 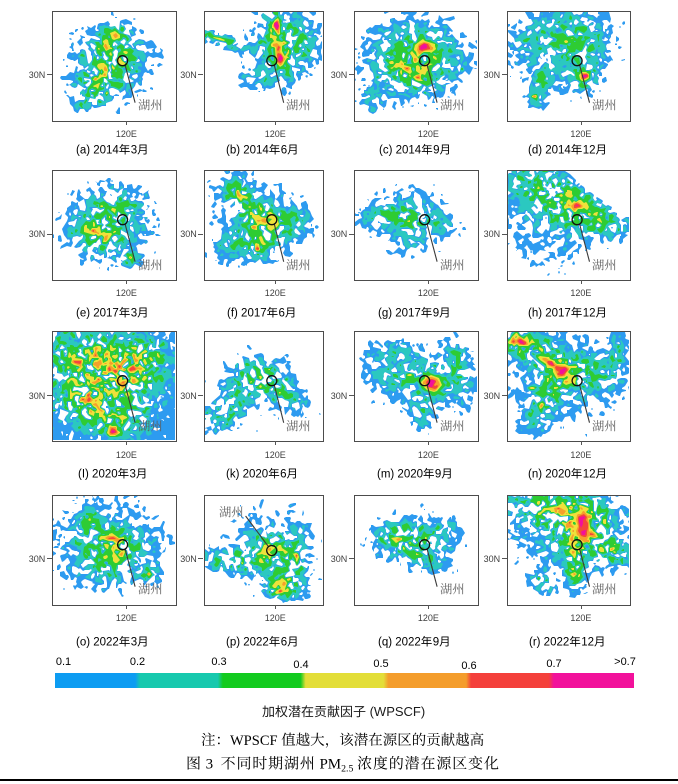 What do you see at coordinates (327, 765) in the screenshot?
I see `svg-text: PM` at bounding box center [327, 765].